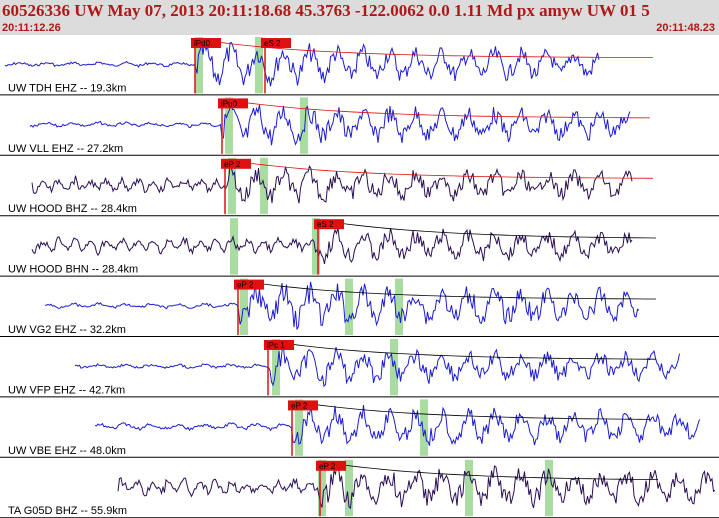 This screenshot has height=518, width=719. What do you see at coordinates (229, 103) in the screenshot?
I see `p-pick-label: iPu0` at bounding box center [229, 103].